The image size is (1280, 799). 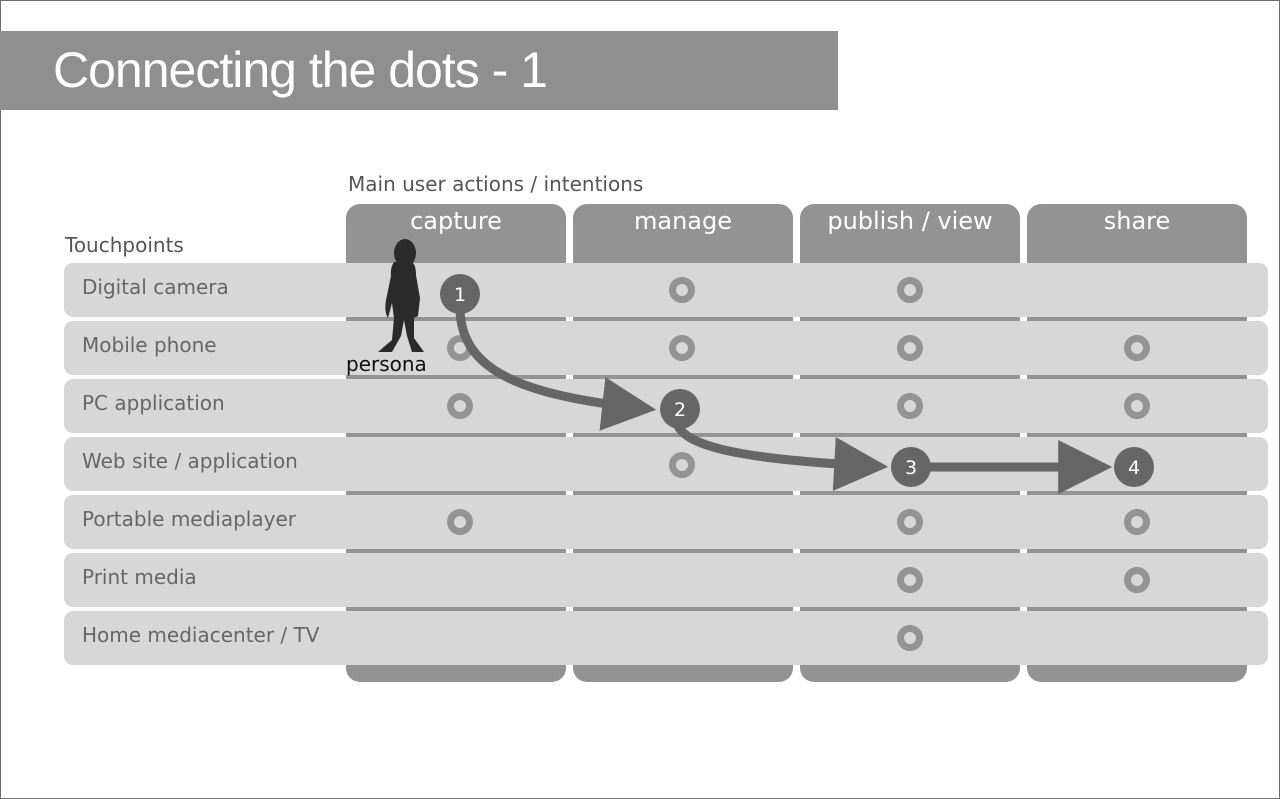 What do you see at coordinates (666, 290) in the screenshot?
I see `row-digital-camera: Digital camera` at bounding box center [666, 290].